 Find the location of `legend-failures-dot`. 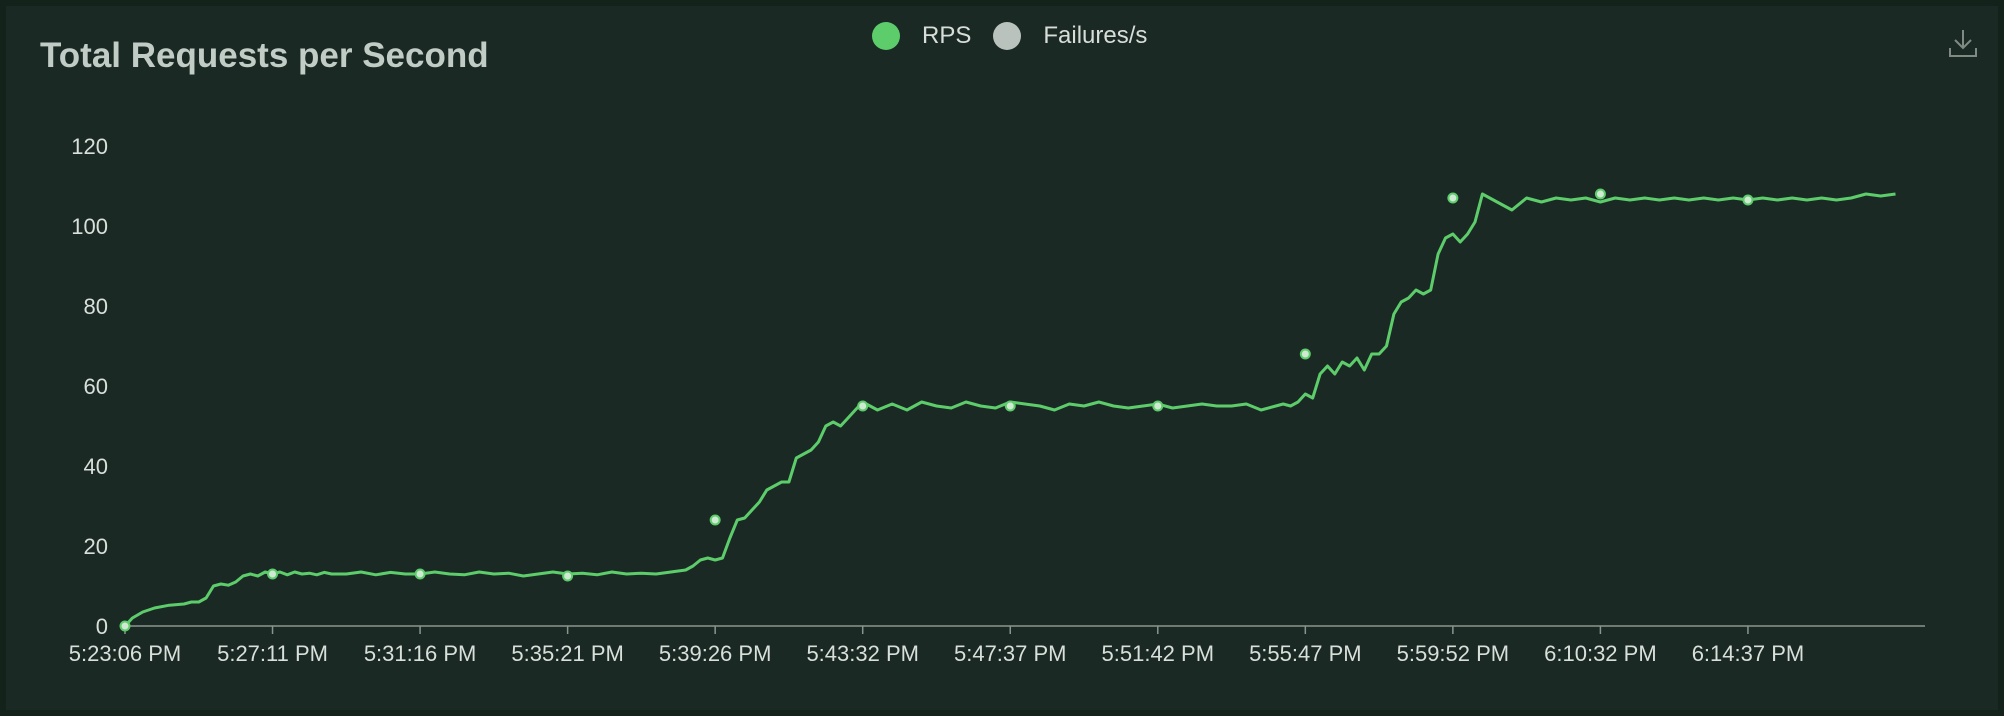

legend-failures-dot is located at coordinates (1007, 36).